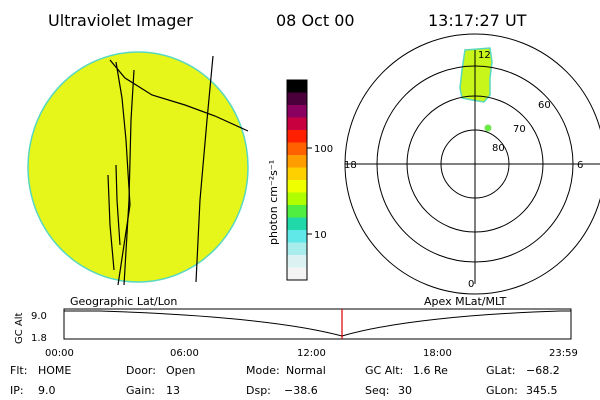  I want to click on mlt-label-18: 18, so click(350, 165).